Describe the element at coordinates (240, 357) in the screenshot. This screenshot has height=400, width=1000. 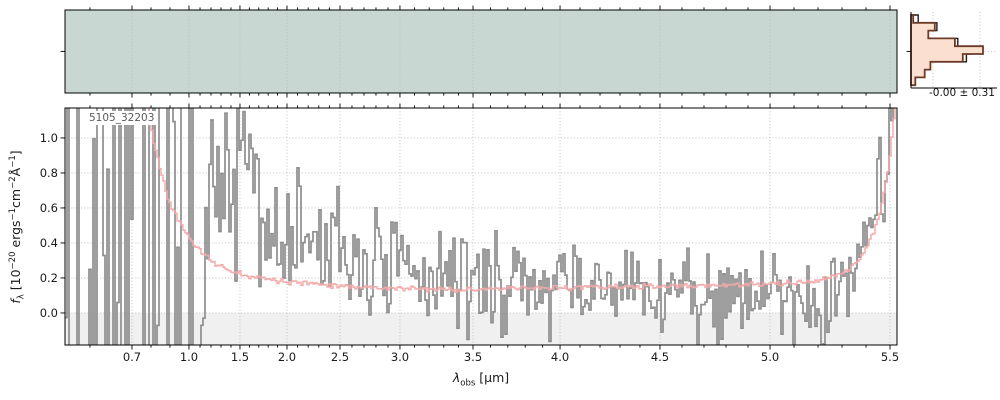
I see `svg-text: 1.5` at that location.